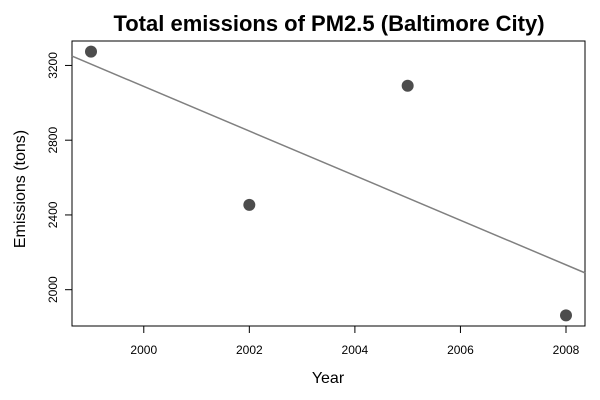  What do you see at coordinates (566, 350) in the screenshot?
I see `x-tick-label: 2008` at bounding box center [566, 350].